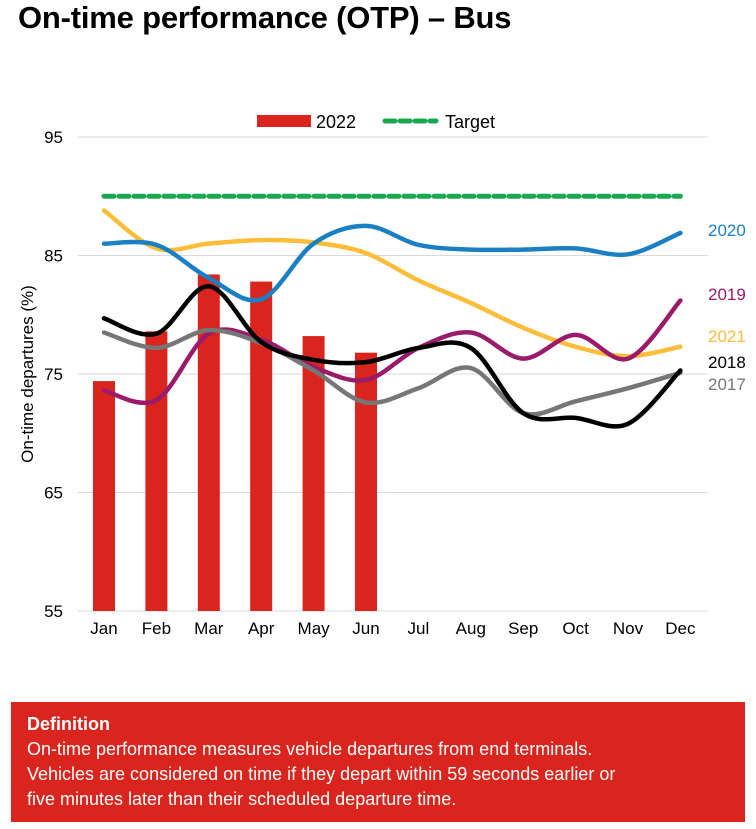  Describe the element at coordinates (366, 481) in the screenshot. I see `bar-2022-jun` at that location.